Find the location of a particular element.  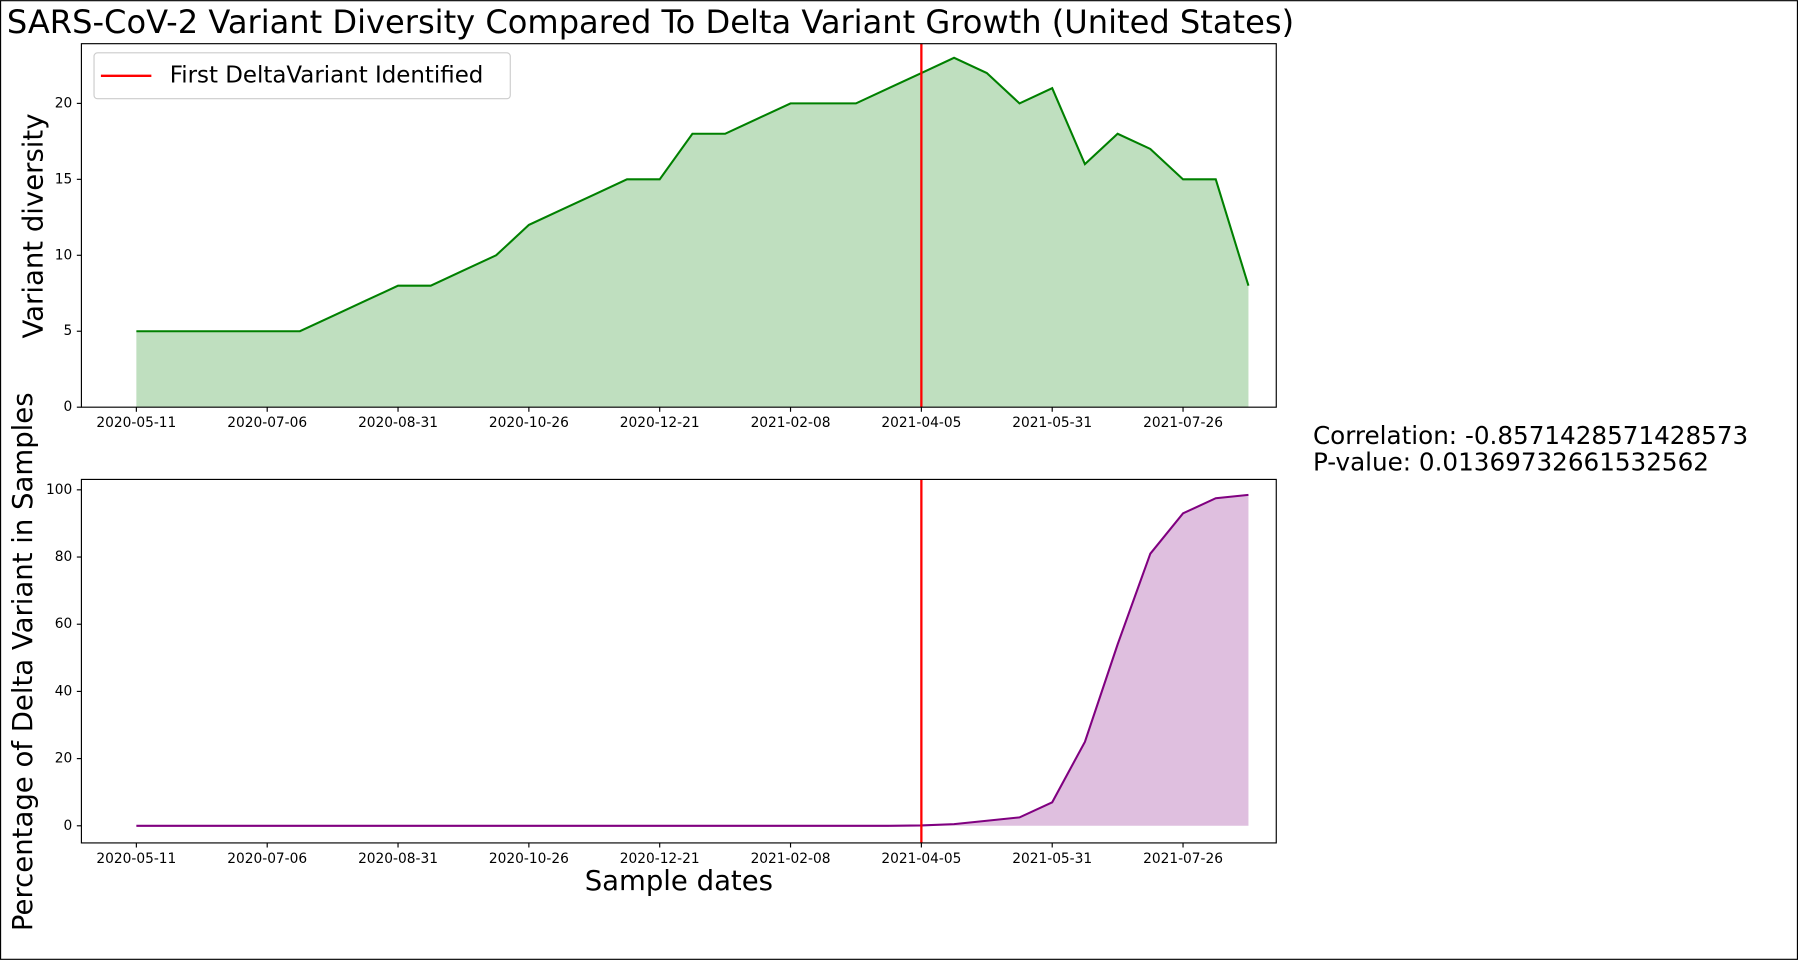

y-tick-label: 80 is located at coordinates (64, 557).